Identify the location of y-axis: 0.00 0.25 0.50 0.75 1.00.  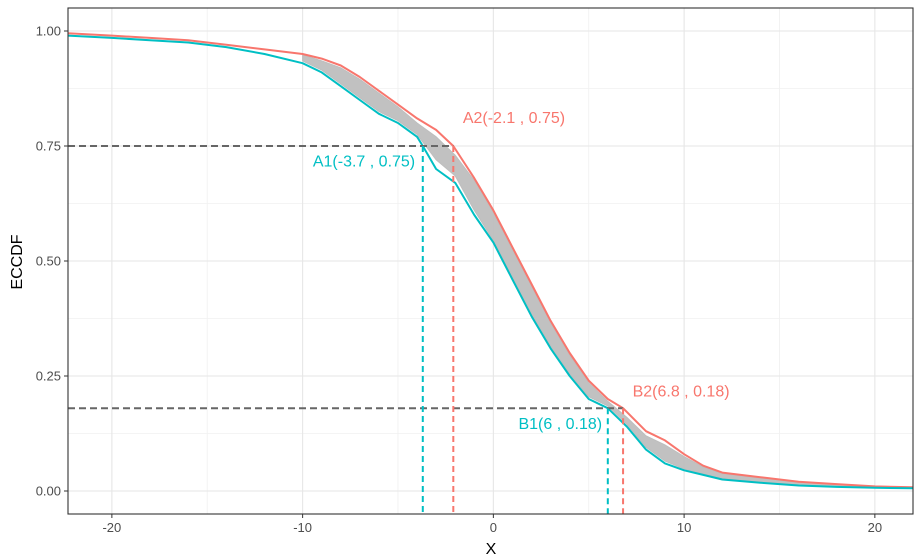
(52, 261).